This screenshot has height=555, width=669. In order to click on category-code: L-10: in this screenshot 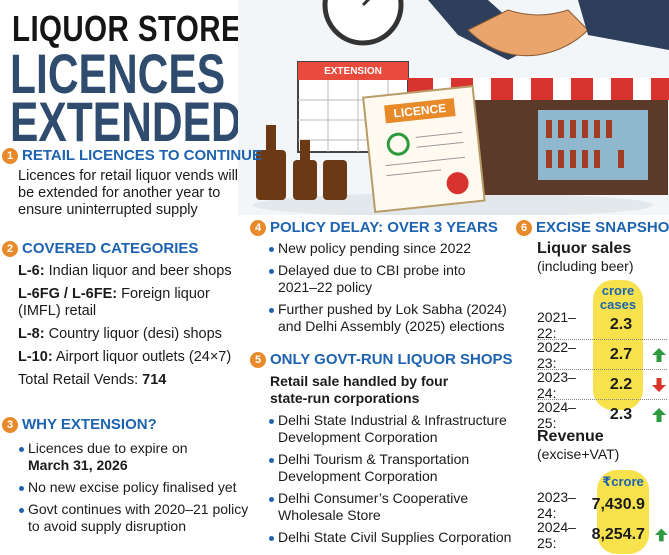, I will do `click(35, 357)`.